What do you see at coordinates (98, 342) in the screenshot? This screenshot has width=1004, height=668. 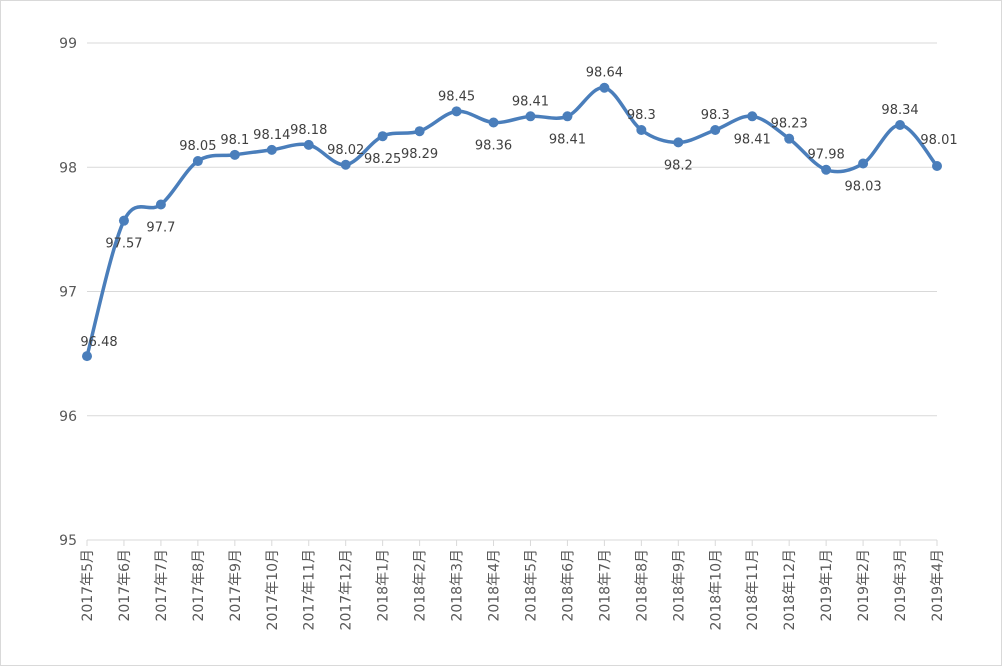 I see `data-label: 96.48` at bounding box center [98, 342].